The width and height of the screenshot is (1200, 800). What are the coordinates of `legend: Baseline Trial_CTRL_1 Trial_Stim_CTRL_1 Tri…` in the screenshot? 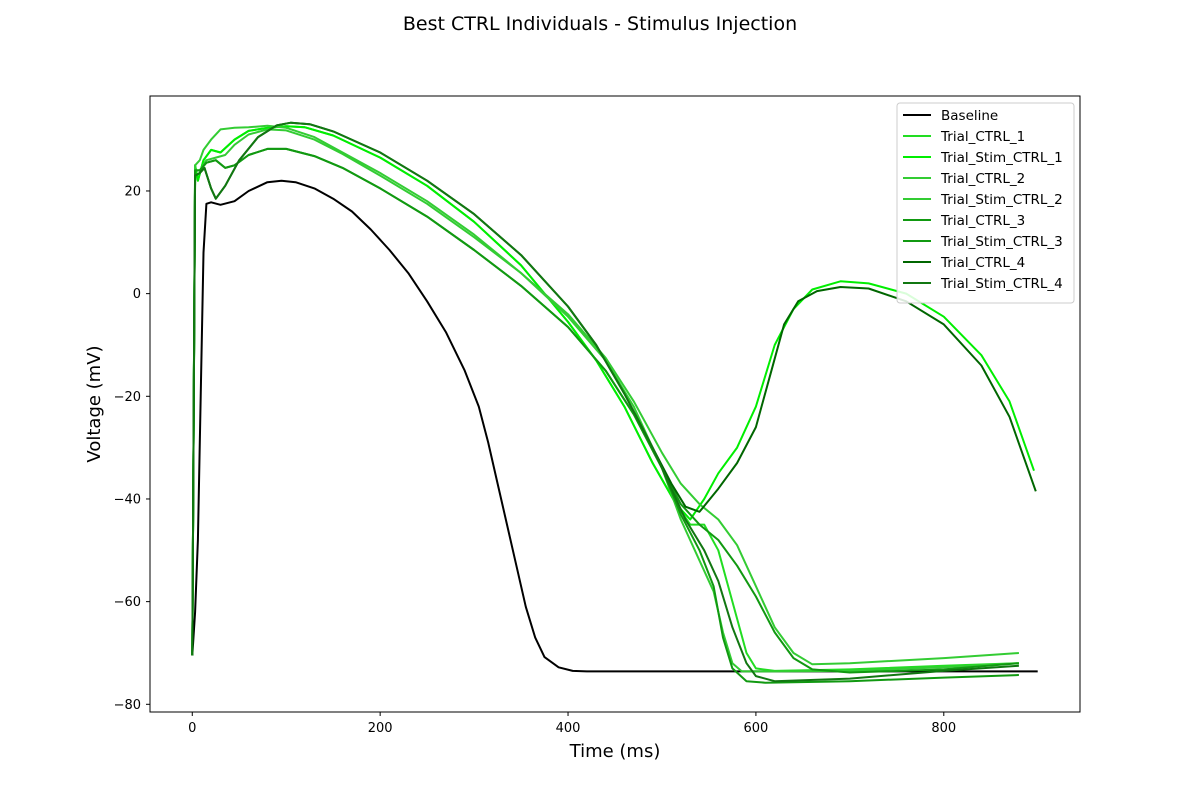 It's located at (985, 203).